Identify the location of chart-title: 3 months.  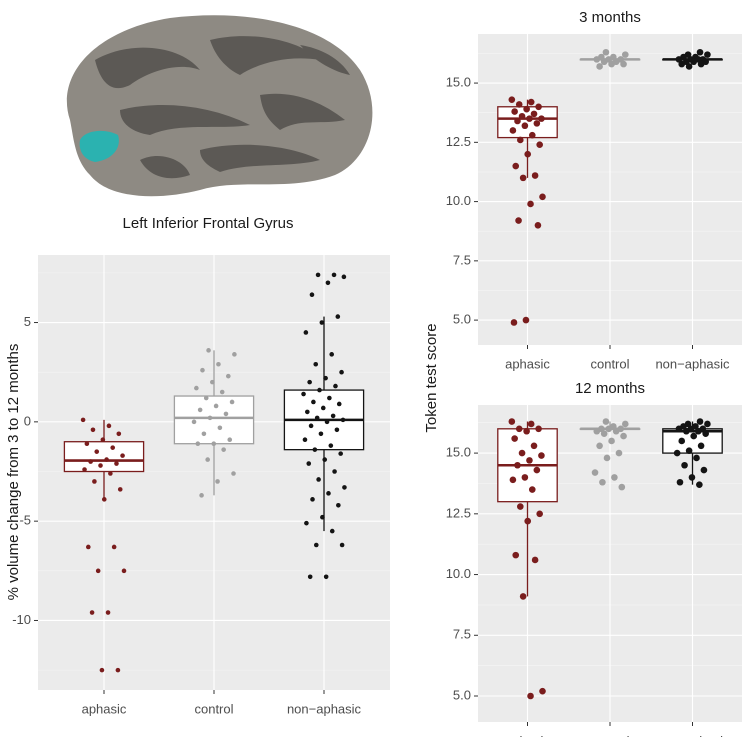
(610, 17).